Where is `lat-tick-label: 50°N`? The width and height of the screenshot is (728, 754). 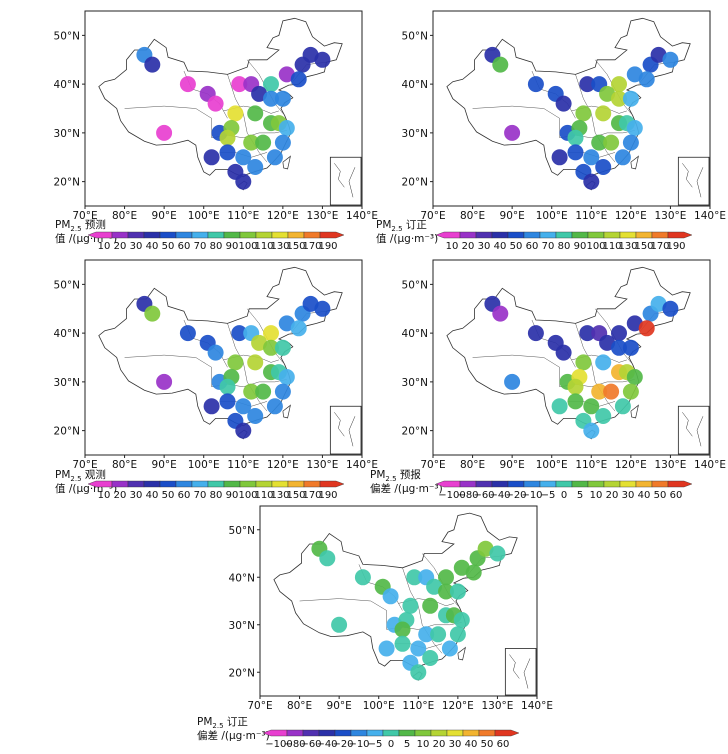 lat-tick-label: 50°N is located at coordinates (242, 531).